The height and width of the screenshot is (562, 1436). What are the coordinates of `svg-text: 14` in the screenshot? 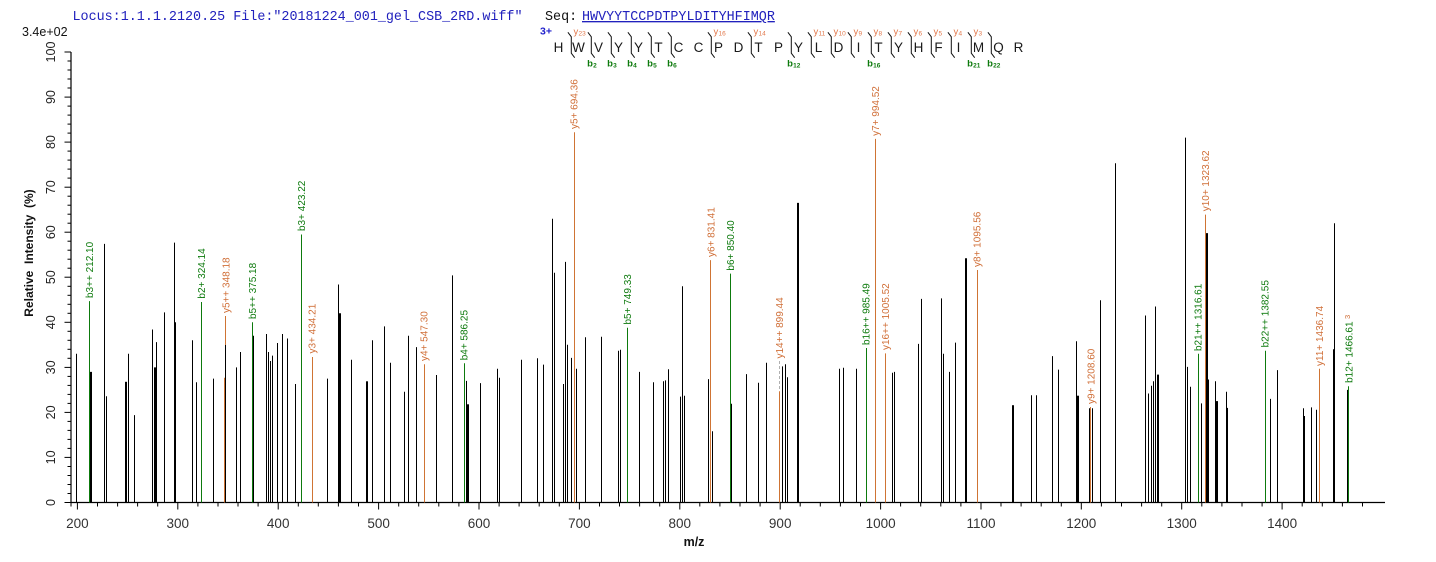 It's located at (763, 34).